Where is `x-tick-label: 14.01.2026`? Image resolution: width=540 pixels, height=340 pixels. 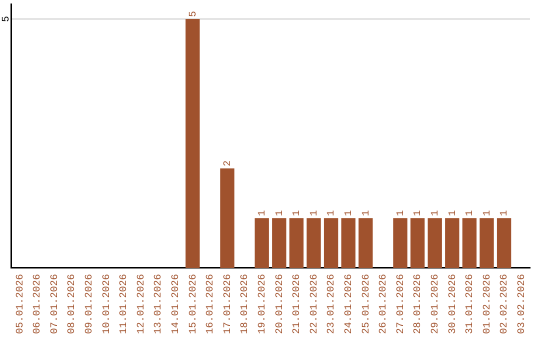 x-tick-label: 14.01.2026 is located at coordinates (176, 304).